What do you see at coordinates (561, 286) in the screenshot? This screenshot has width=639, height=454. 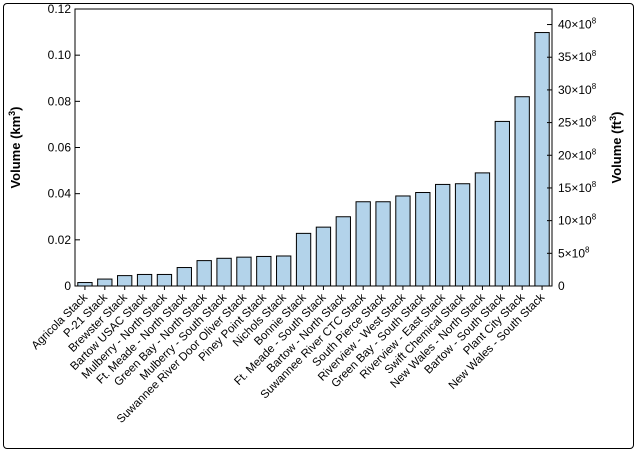 I see `right-tick-label: 0` at bounding box center [561, 286].